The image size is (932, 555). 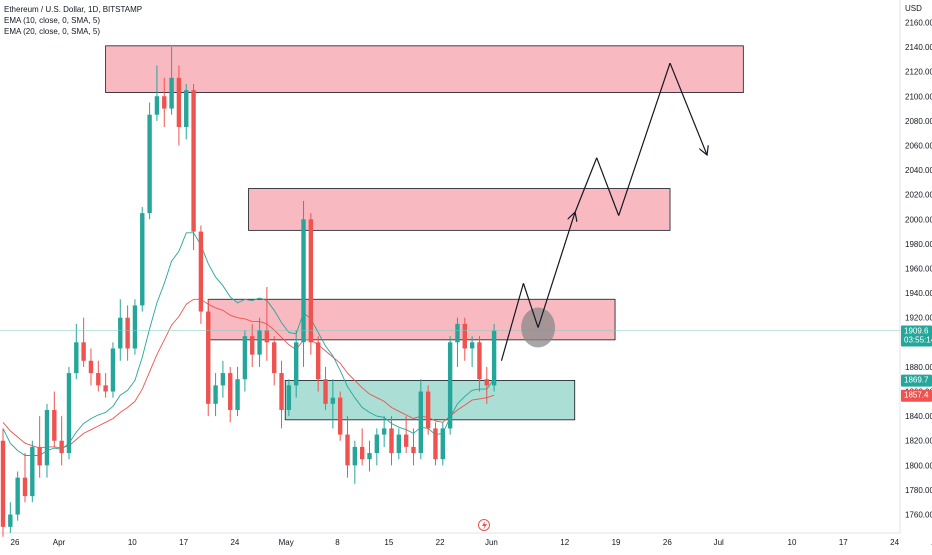 What do you see at coordinates (918, 244) in the screenshot?
I see `y-tick-label: 1980.00` at bounding box center [918, 244].